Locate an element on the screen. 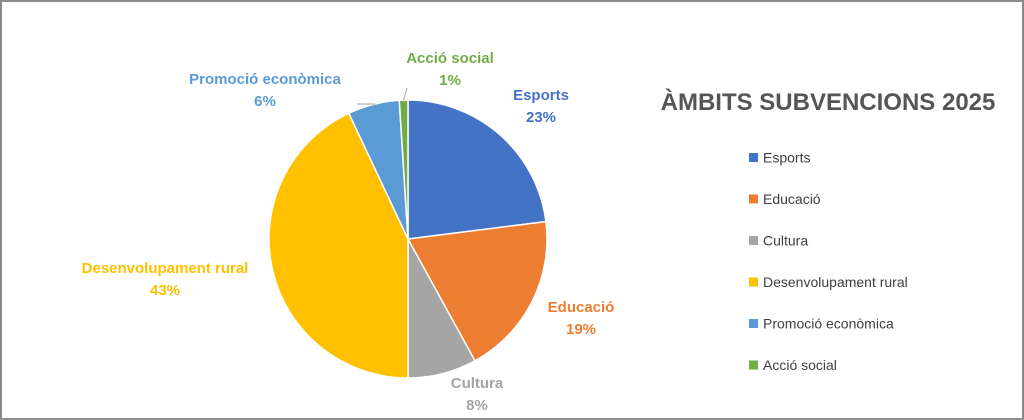 Image resolution: width=1024 pixels, height=420 pixels. leader-lines is located at coordinates (382, 96).